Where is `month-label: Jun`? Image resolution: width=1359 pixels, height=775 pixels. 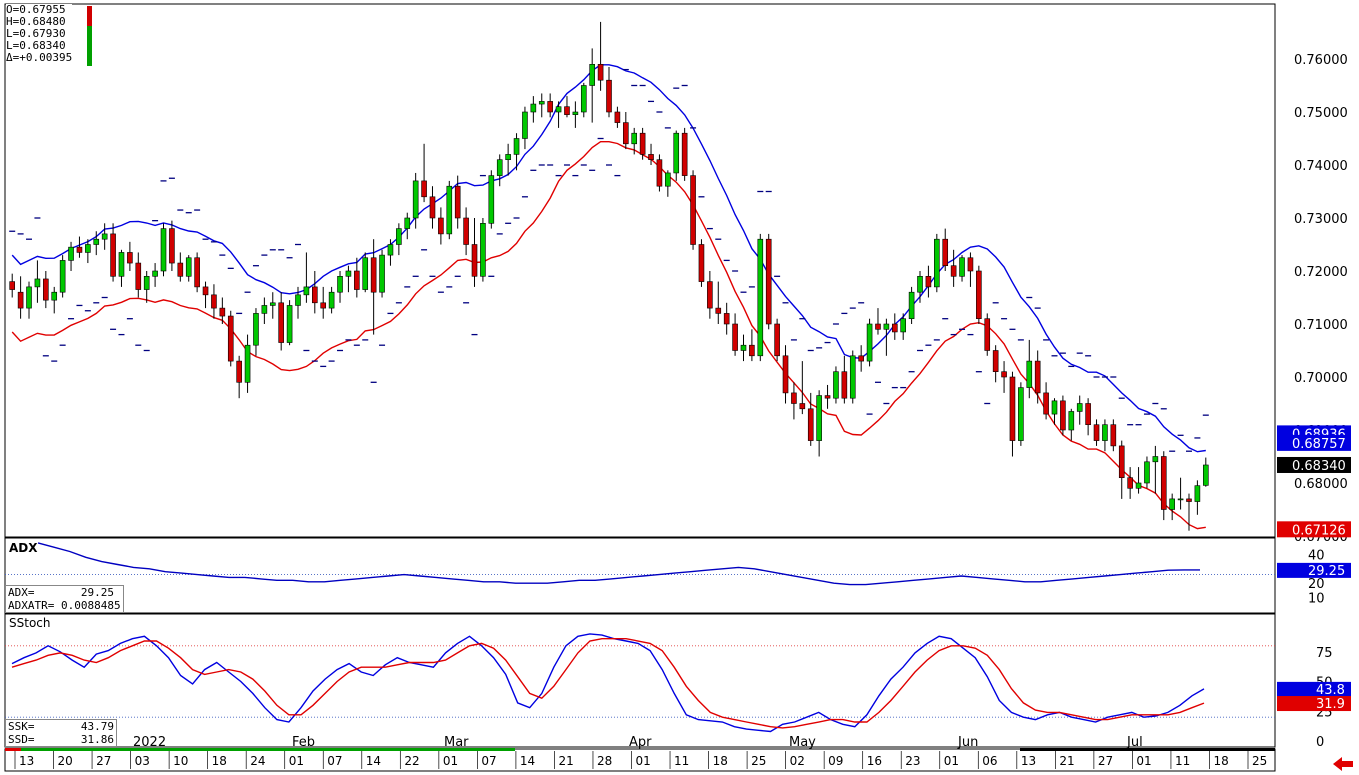
month-label: Jun is located at coordinates (967, 742).